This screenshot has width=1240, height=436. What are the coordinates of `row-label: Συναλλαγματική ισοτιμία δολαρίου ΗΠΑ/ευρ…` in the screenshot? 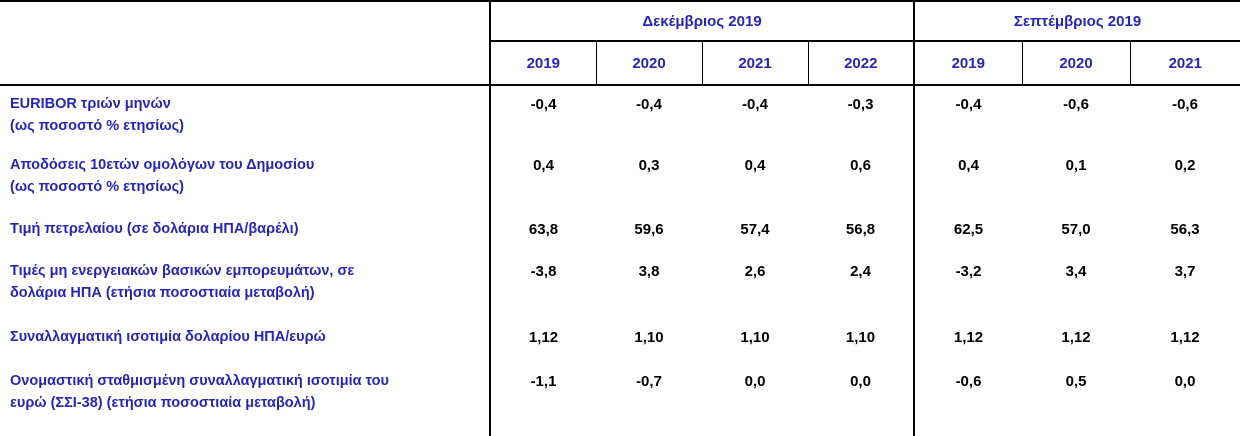 It's located at (245, 341).